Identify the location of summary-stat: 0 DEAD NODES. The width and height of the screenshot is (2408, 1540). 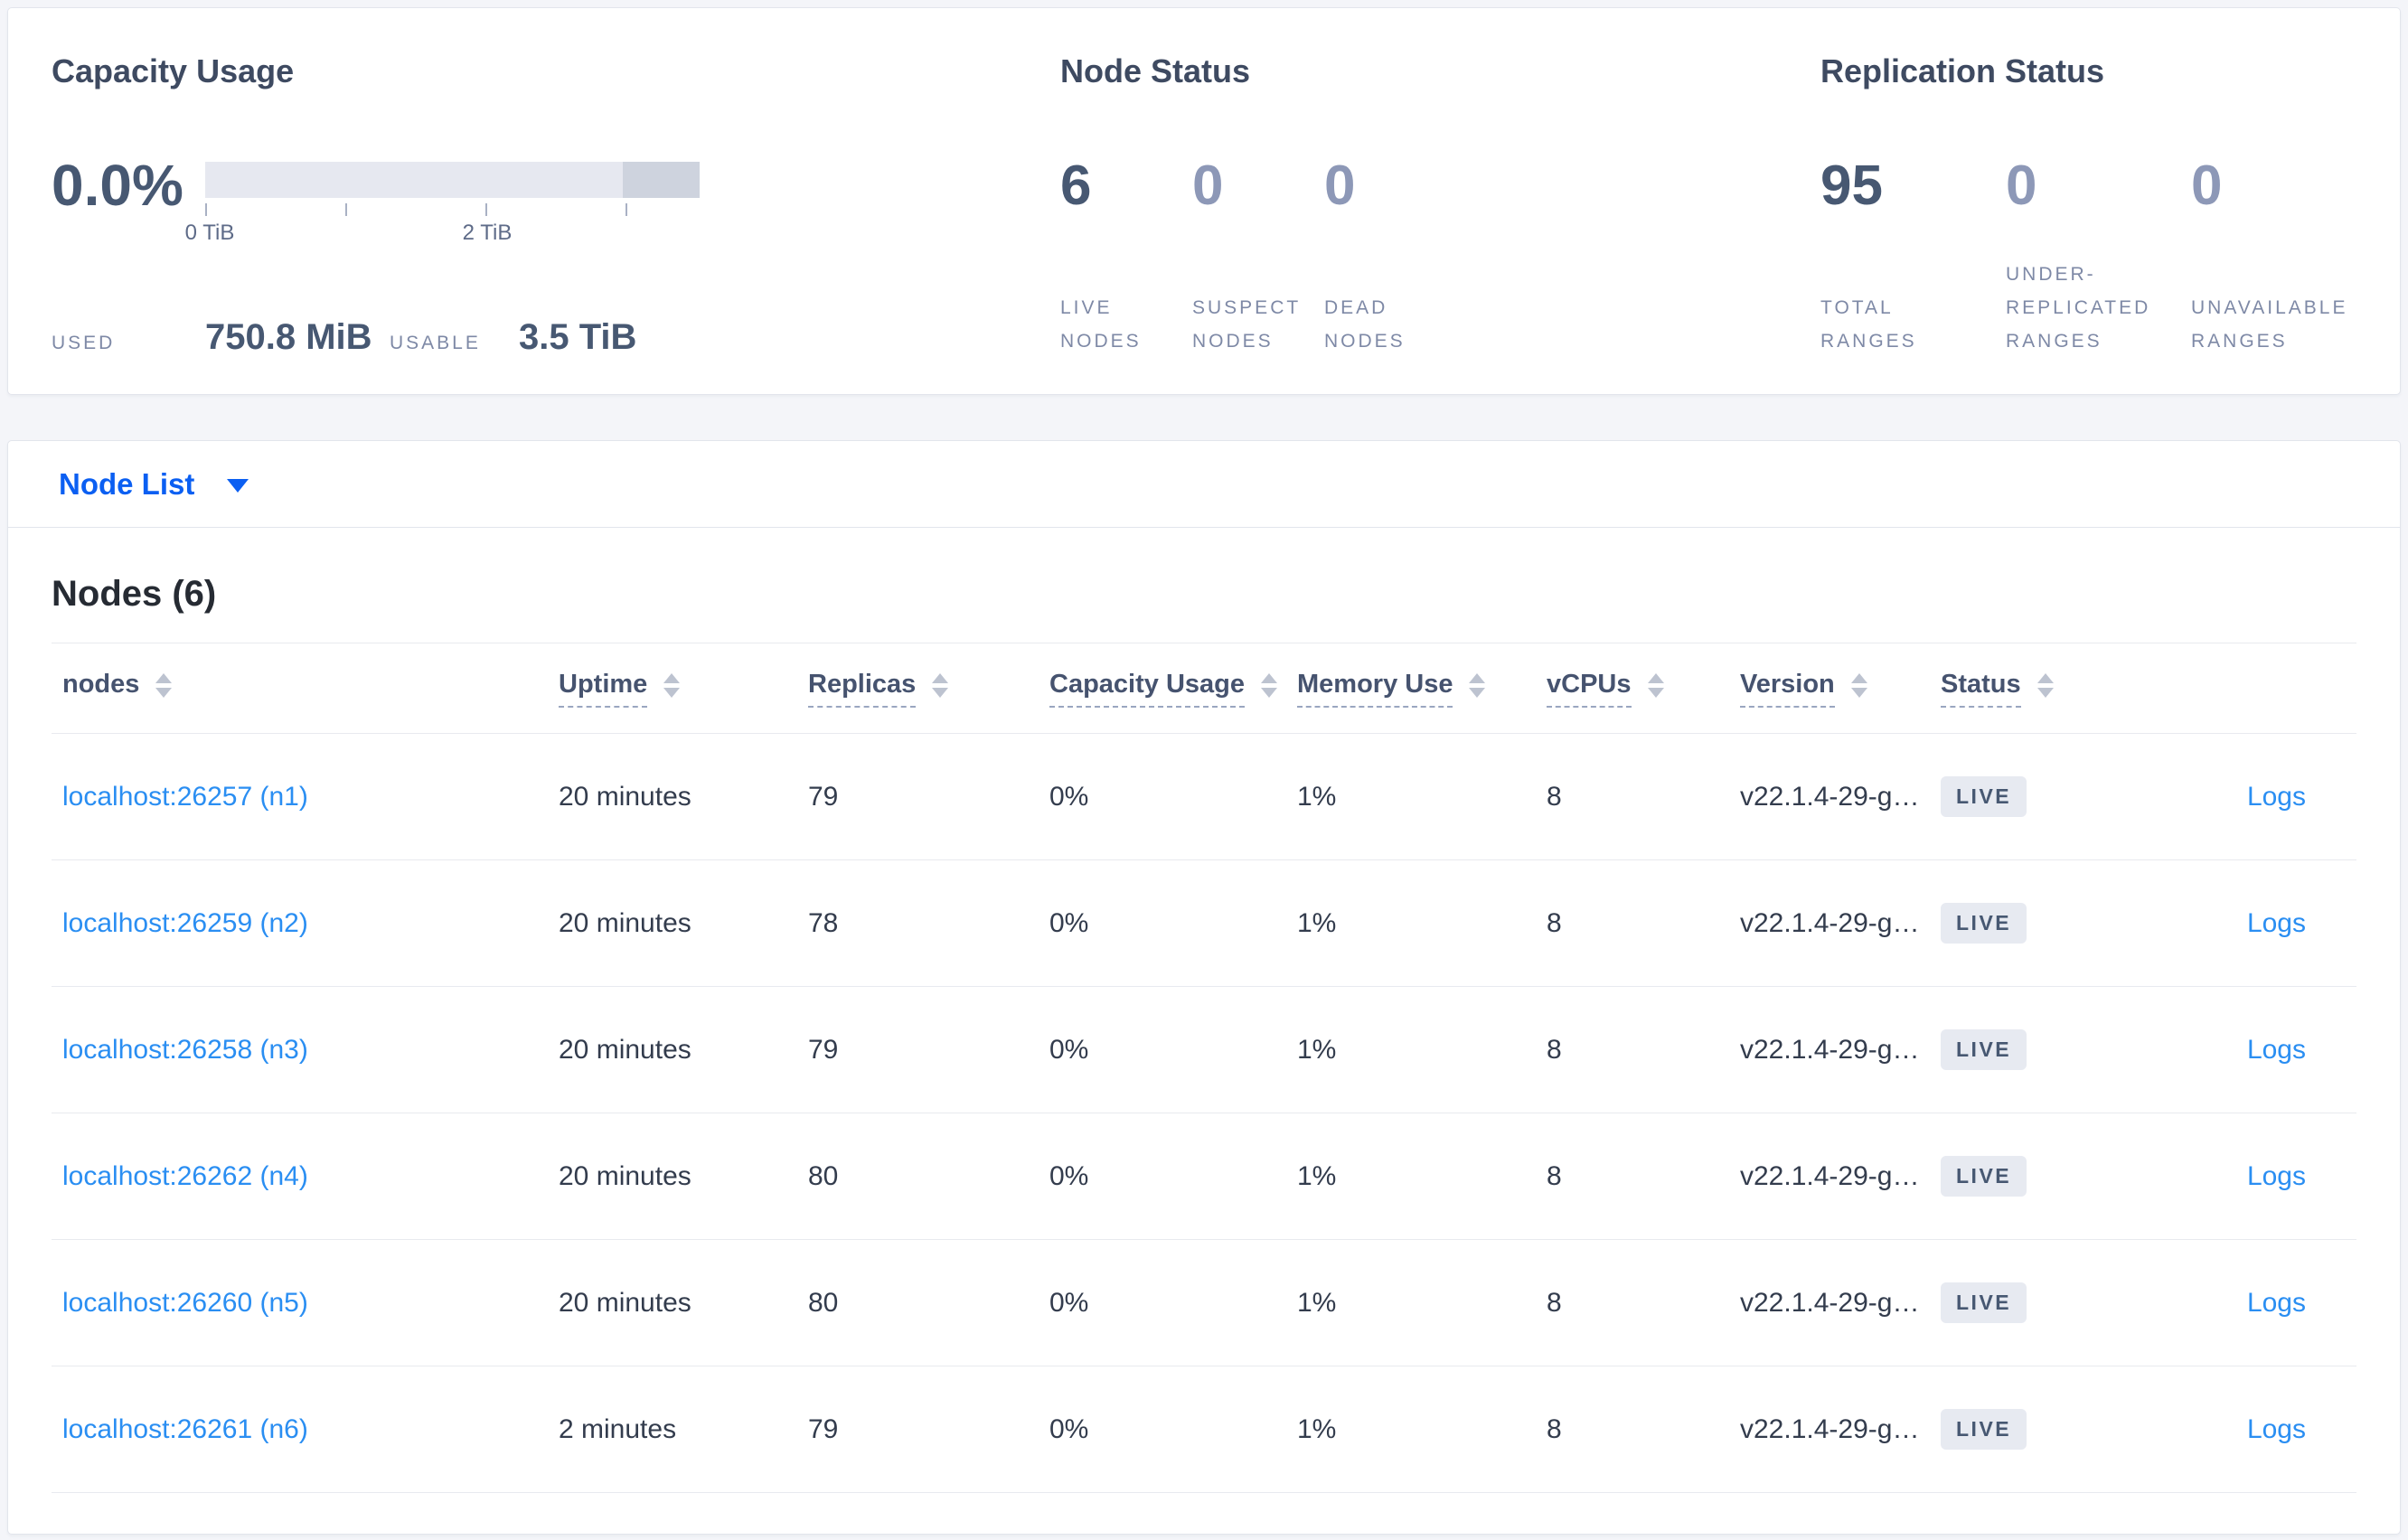
(1390, 256).